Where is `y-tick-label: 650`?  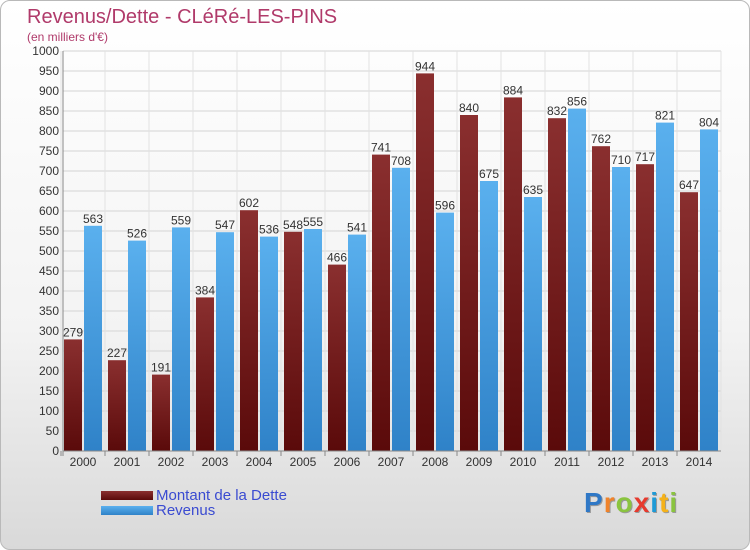
y-tick-label: 650 is located at coordinates (49, 191).